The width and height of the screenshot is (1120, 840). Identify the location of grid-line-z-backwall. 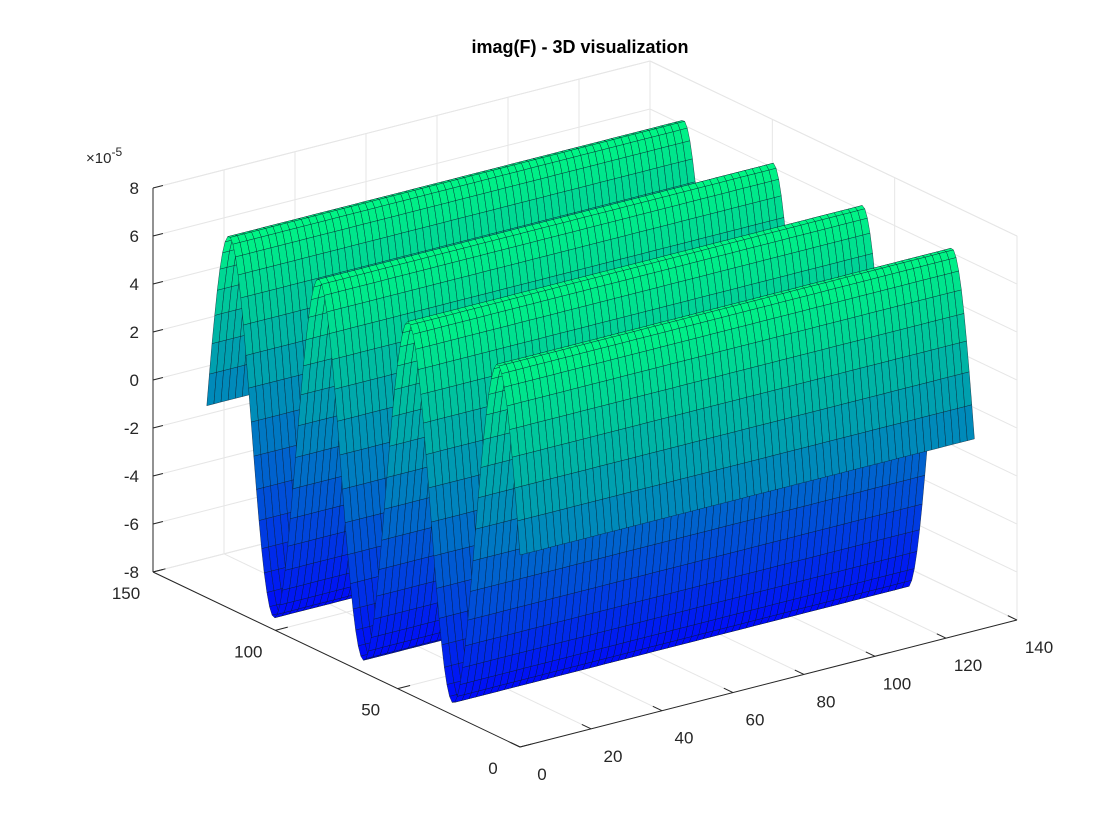
(401, 172).